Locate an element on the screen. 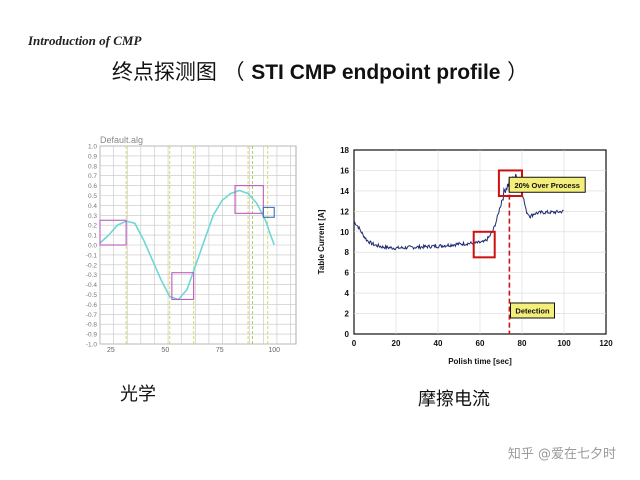  title-open-paren: （ is located at coordinates (234, 72).